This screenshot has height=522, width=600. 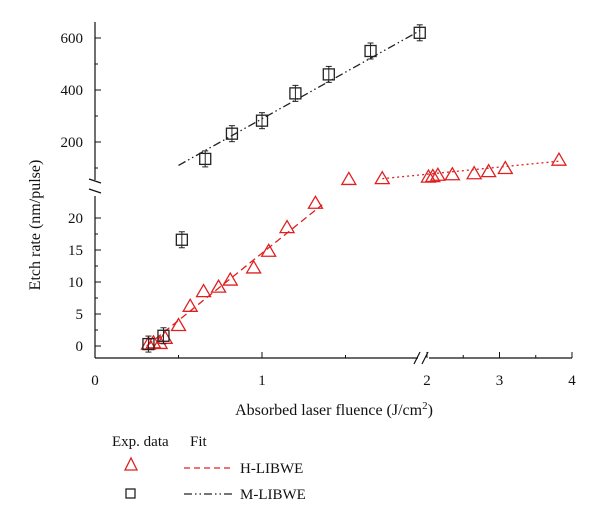 What do you see at coordinates (572, 381) in the screenshot?
I see `x-tick-label: 4` at bounding box center [572, 381].